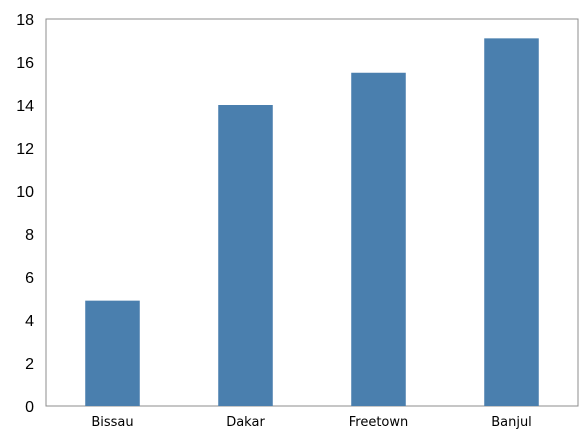 The height and width of the screenshot is (430, 584). Describe the element at coordinates (25, 63) in the screenshot. I see `y-tick-label: 16` at that location.